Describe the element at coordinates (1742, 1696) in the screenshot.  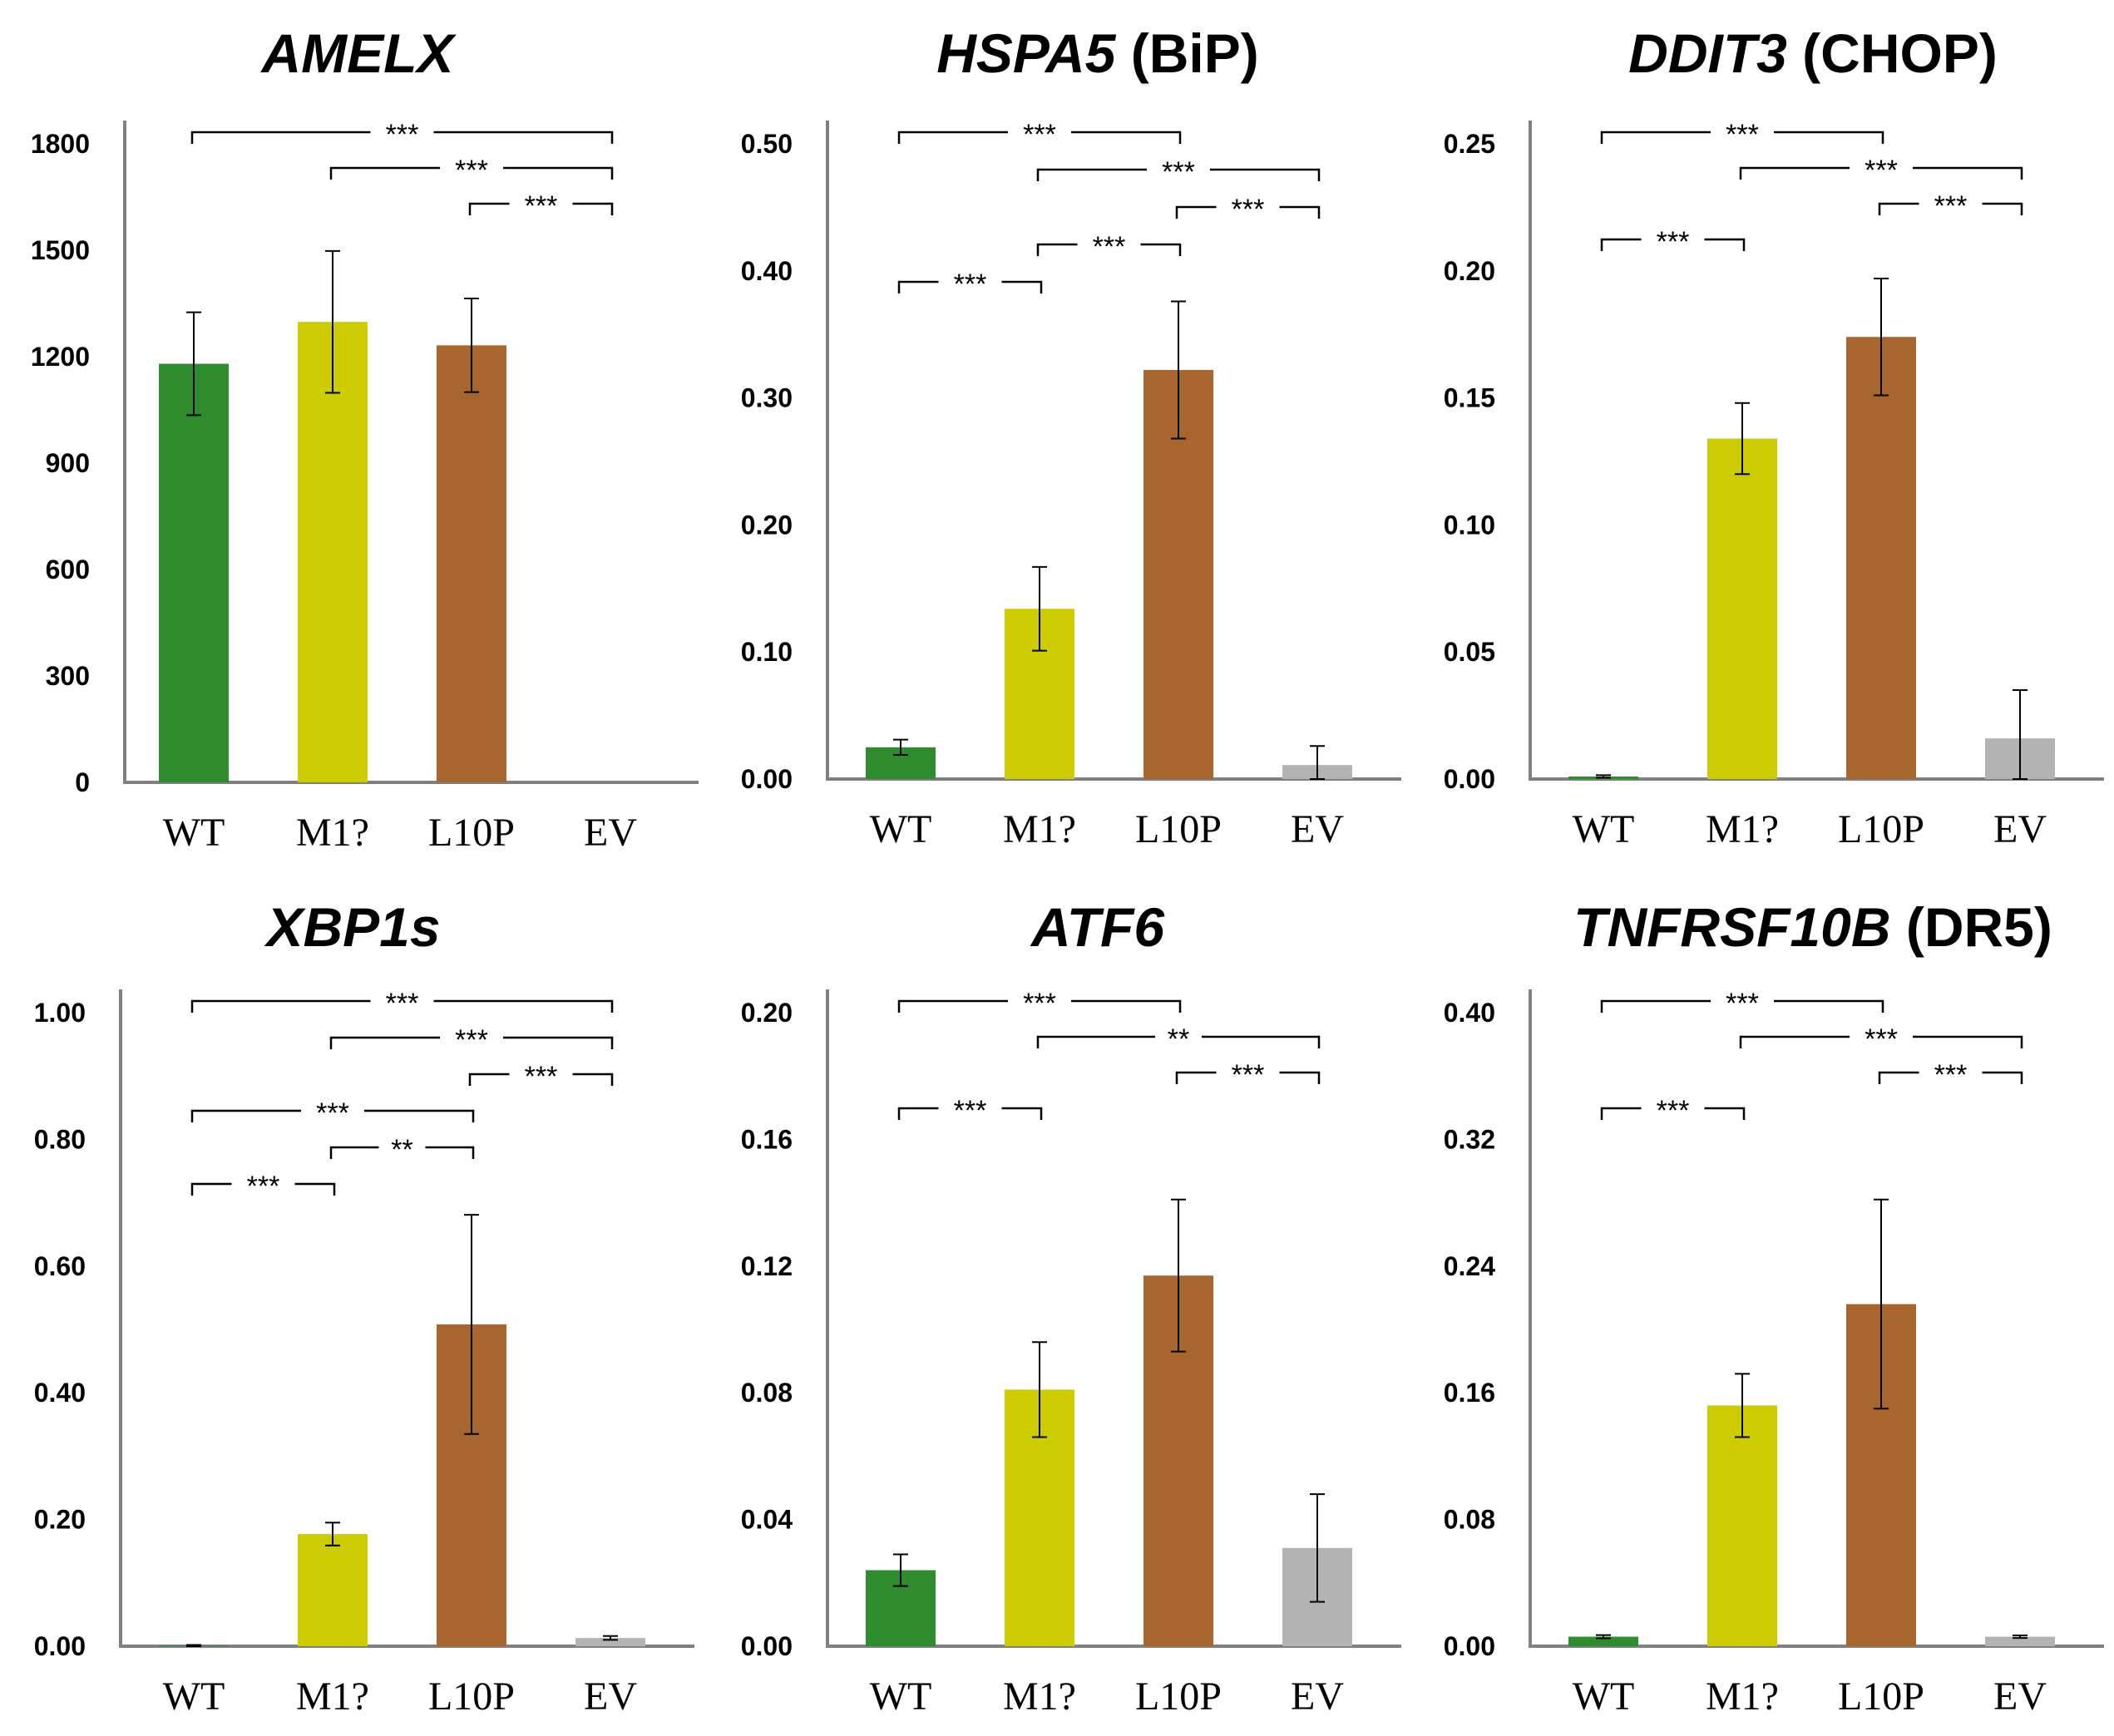
I see `x-category-label: M1?` at that location.